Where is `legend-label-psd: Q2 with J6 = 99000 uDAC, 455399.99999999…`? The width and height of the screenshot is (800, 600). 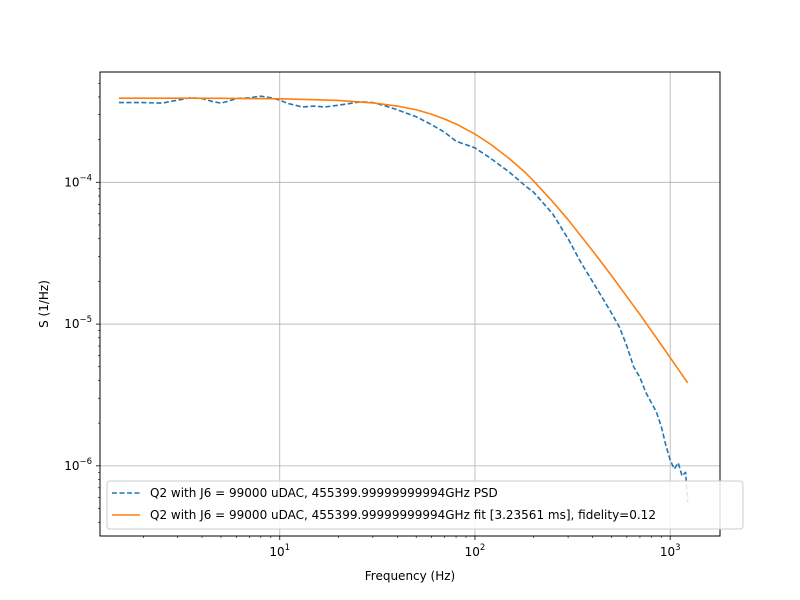 legend-label-psd: Q2 with J6 = 99000 uDAC, 455399.99999999… is located at coordinates (324, 493).